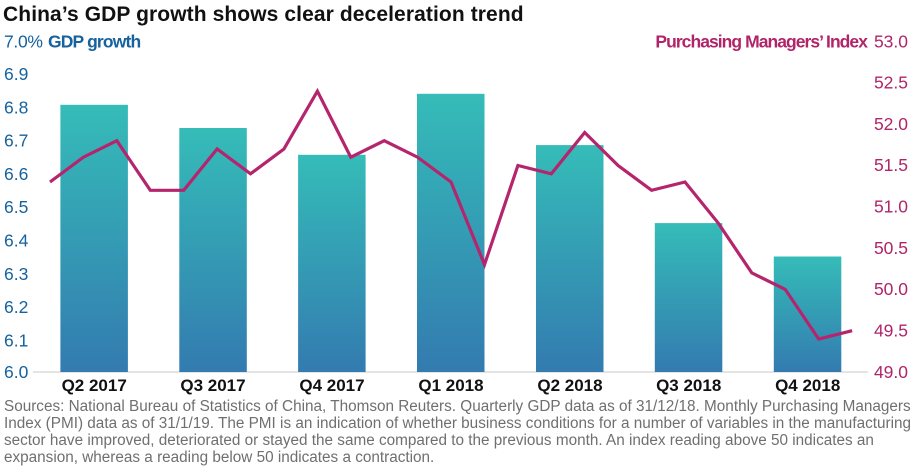 This screenshot has height=476, width=916. Describe the element at coordinates (891, 165) in the screenshot. I see `svg-text: 51.5` at that location.